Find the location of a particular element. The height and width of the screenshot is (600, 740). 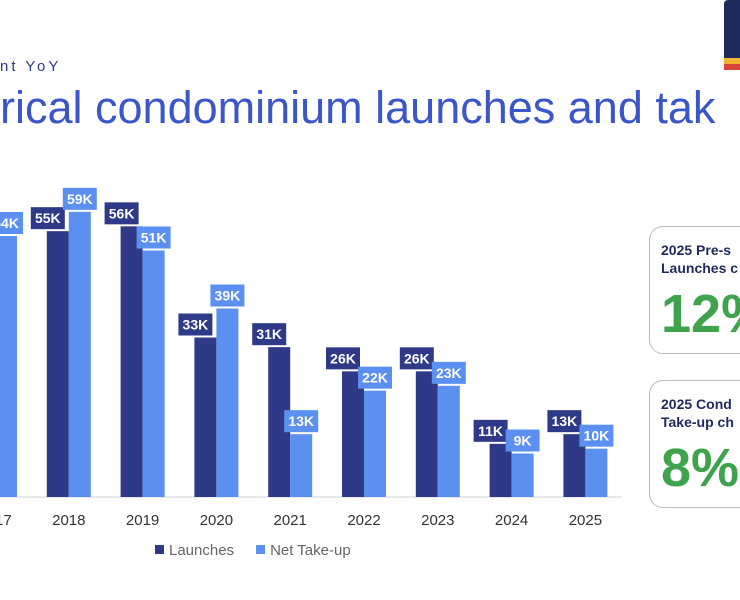

value-label: 59K is located at coordinates (79, 198).